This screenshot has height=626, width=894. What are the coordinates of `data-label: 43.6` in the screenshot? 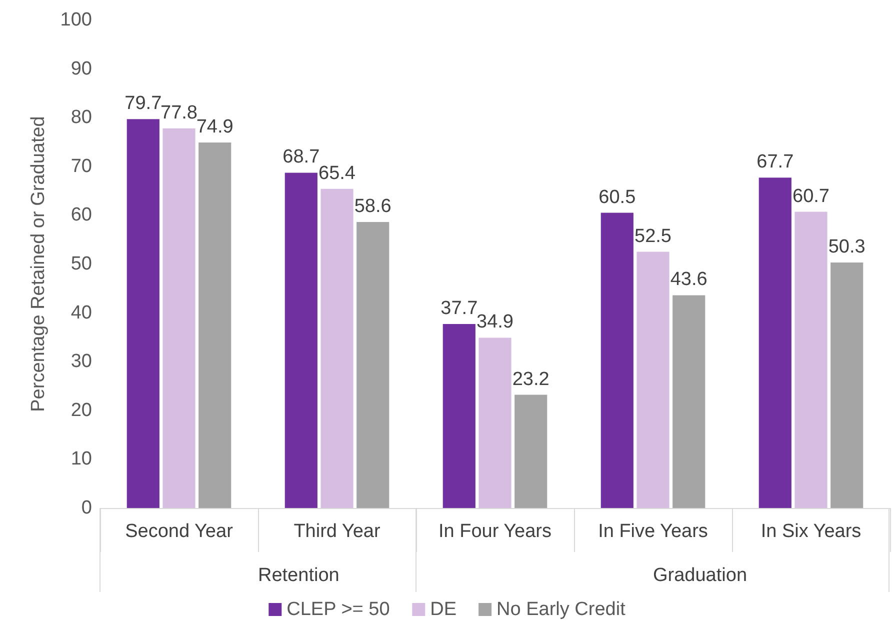 It's located at (689, 279).